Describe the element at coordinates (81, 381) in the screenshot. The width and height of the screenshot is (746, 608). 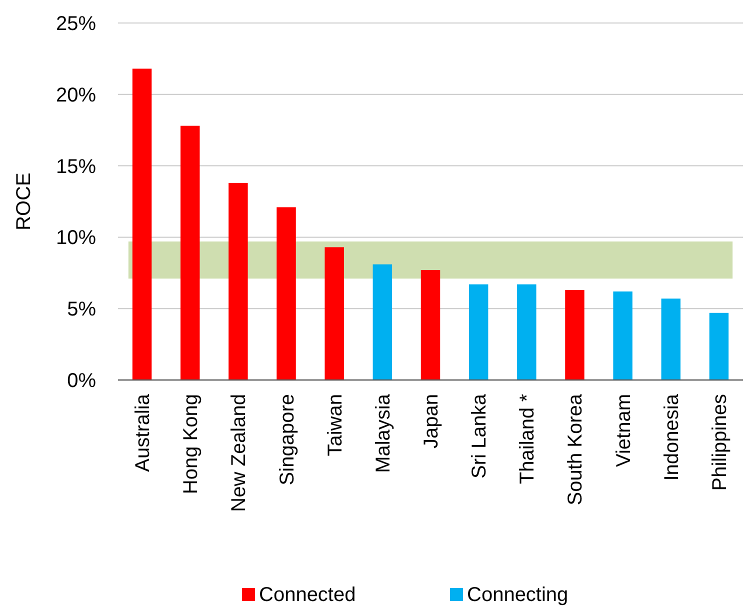
I see `y-tick-label: 0%` at that location.